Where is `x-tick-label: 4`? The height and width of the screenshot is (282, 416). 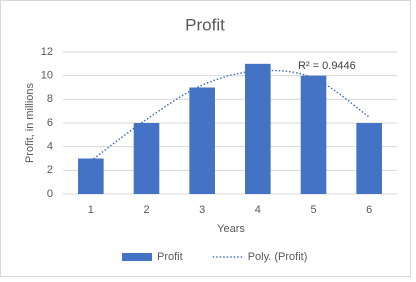 x-tick-label: 4 is located at coordinates (258, 210).